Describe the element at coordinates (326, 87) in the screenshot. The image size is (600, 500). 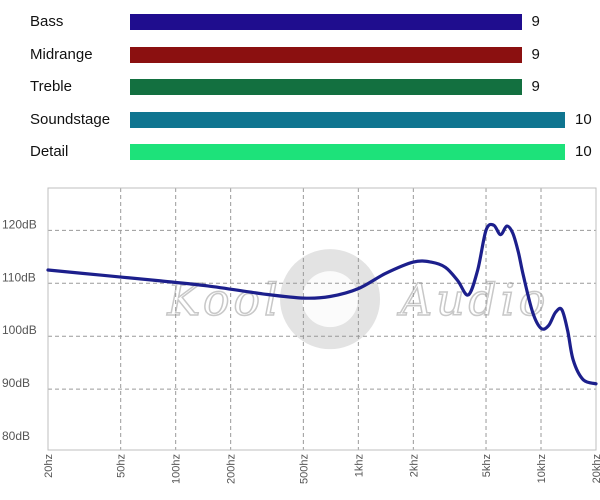
I see `bar-treble` at that location.